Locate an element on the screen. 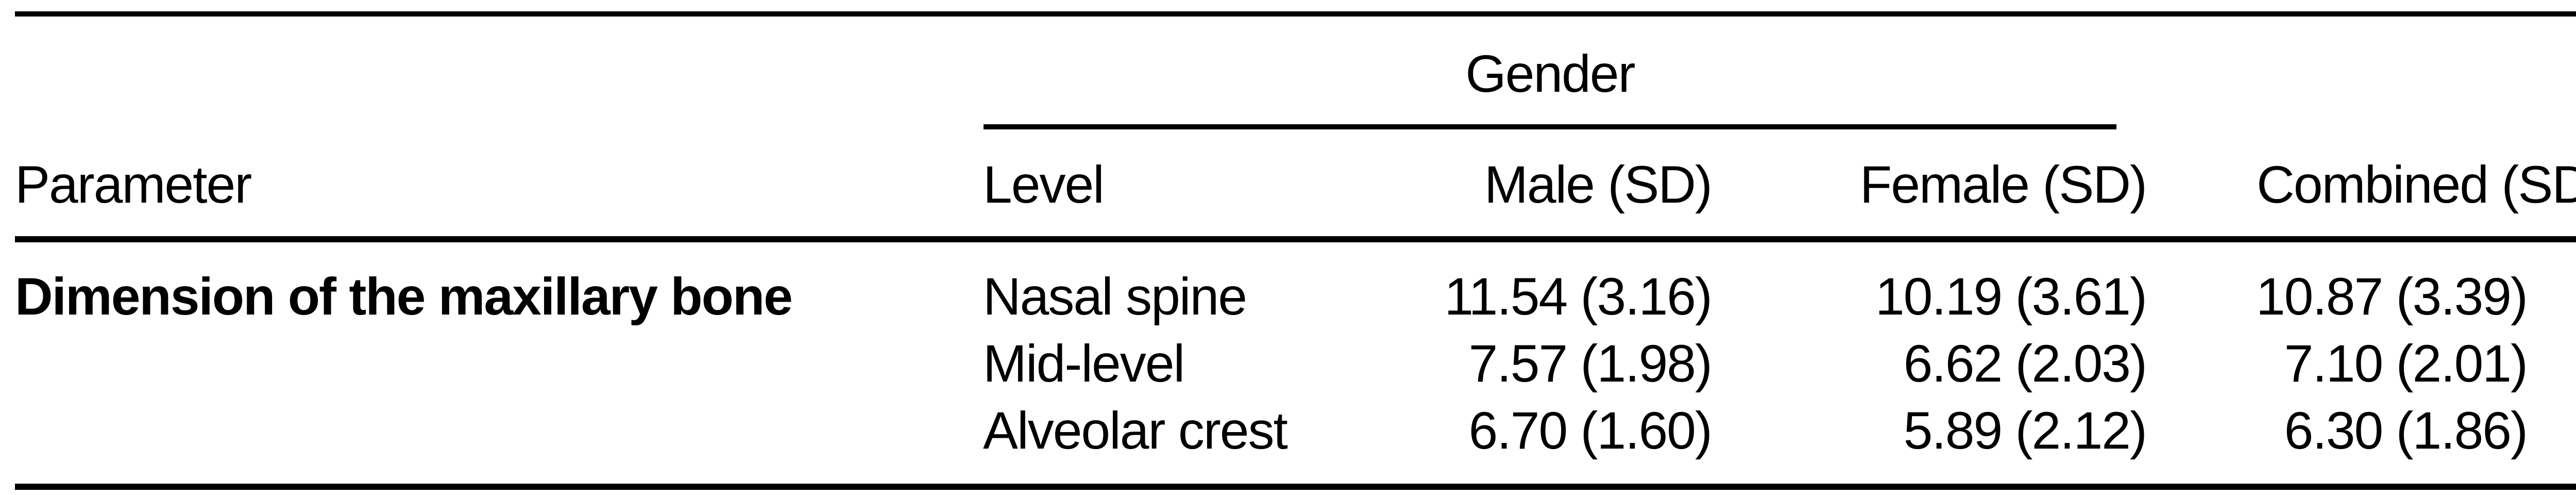  cell-level-alveolar-crest: Alveolar crest is located at coordinates (1135, 430).